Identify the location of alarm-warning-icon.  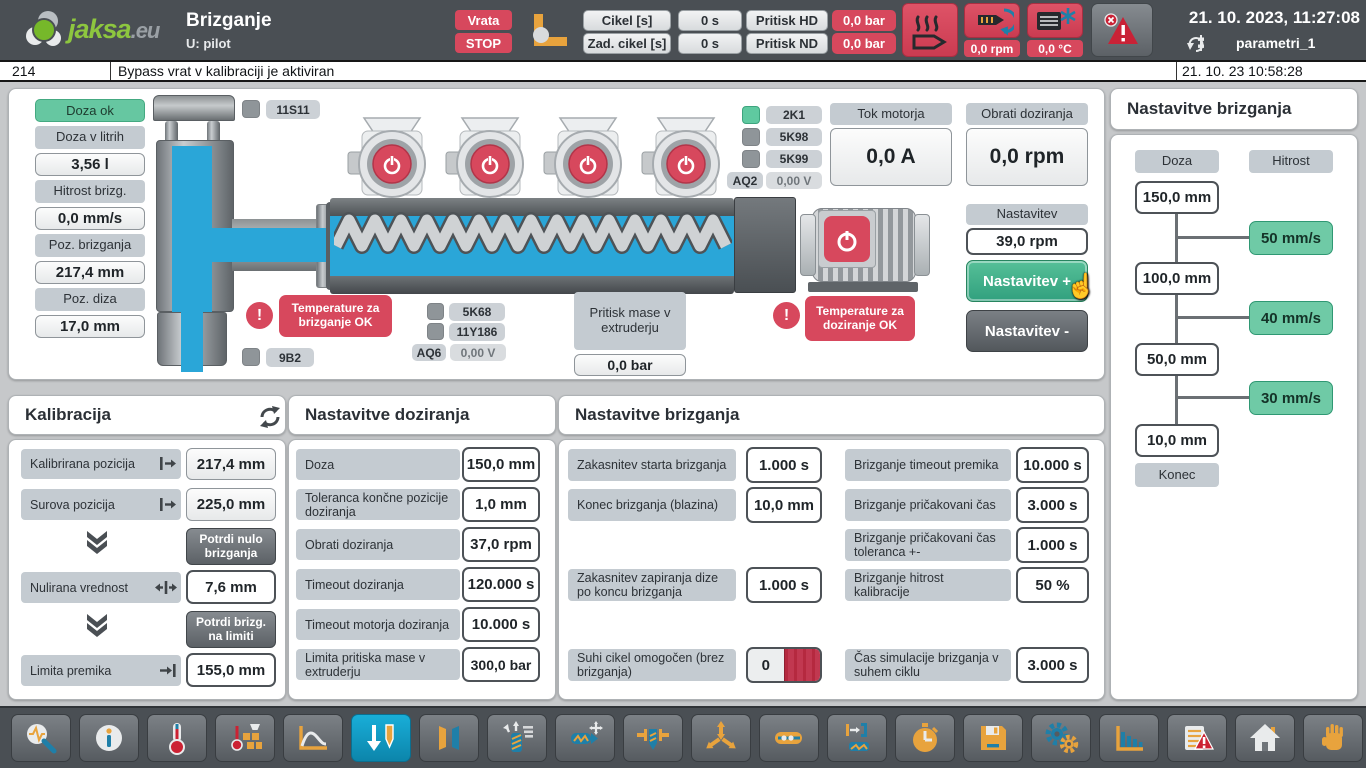
(1121, 28).